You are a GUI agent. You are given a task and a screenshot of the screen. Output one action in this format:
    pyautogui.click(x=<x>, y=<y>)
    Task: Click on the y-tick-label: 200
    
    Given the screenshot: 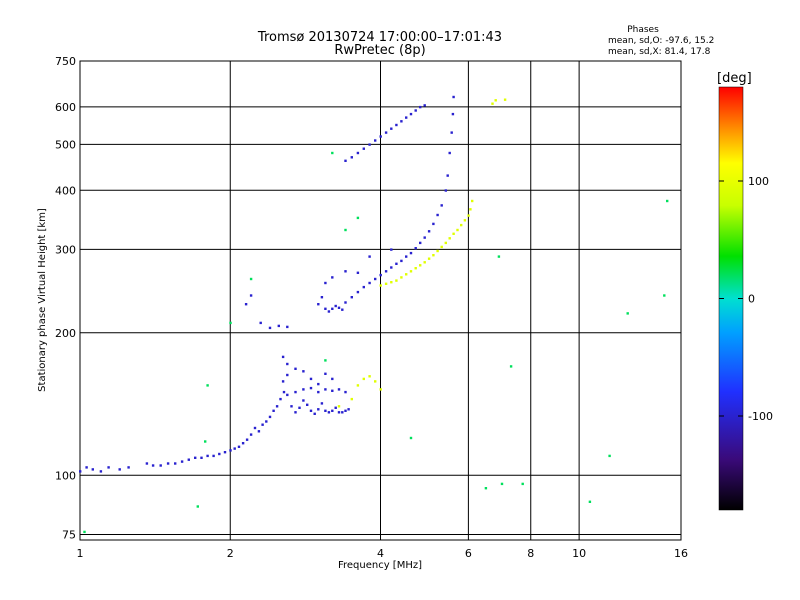 What is the action you would take?
    pyautogui.click(x=65, y=333)
    